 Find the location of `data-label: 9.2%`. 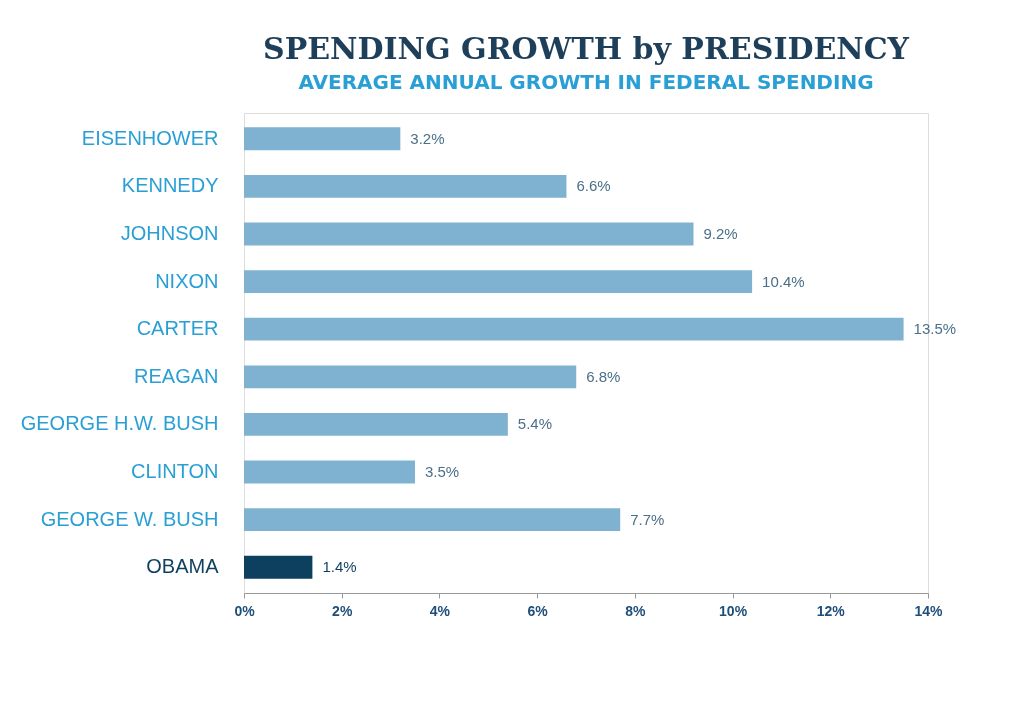

data-label: 9.2% is located at coordinates (720, 233).